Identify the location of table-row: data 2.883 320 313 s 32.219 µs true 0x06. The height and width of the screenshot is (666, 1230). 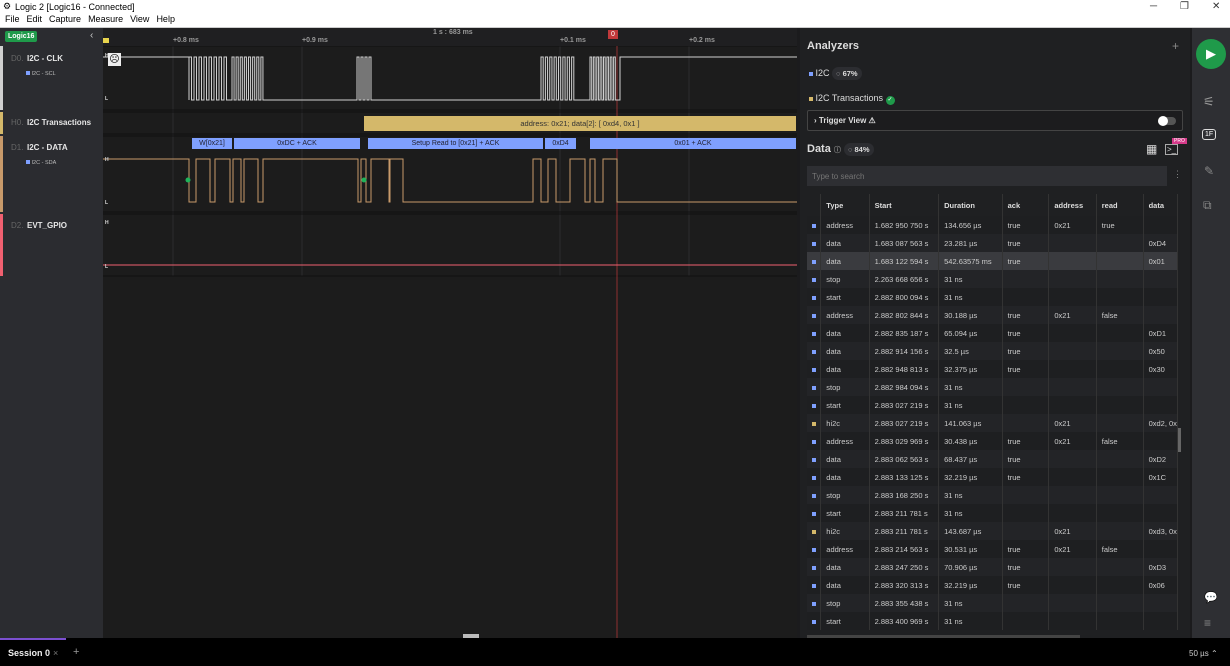
(992, 585).